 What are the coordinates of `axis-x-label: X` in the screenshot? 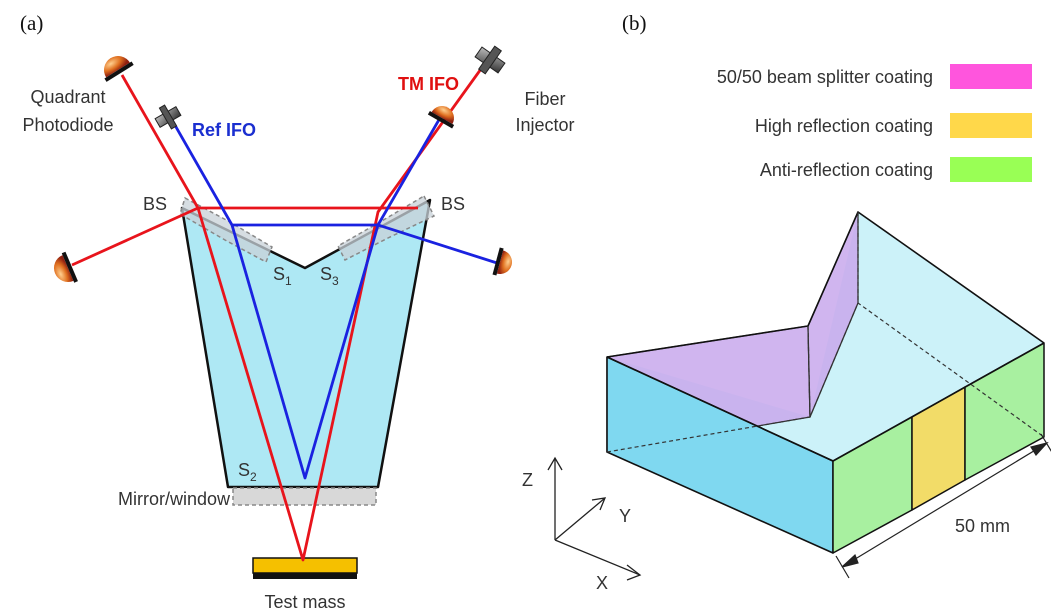 It's located at (602, 583).